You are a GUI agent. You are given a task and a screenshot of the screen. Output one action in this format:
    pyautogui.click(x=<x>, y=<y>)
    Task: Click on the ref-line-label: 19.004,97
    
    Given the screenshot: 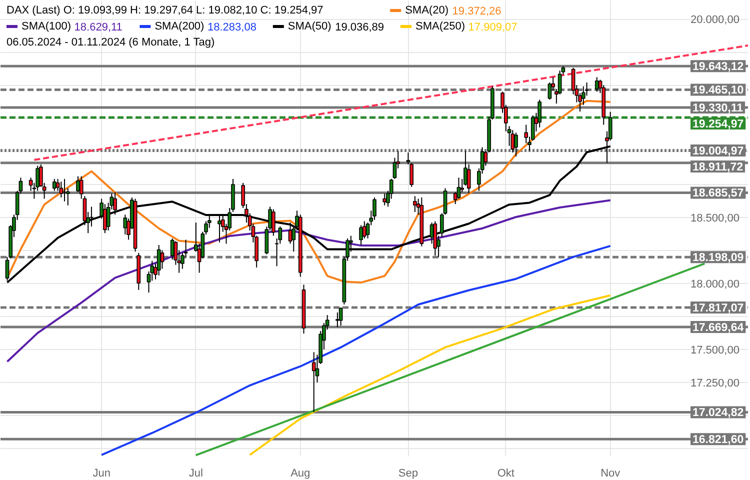 What is the action you would take?
    pyautogui.click(x=718, y=152)
    